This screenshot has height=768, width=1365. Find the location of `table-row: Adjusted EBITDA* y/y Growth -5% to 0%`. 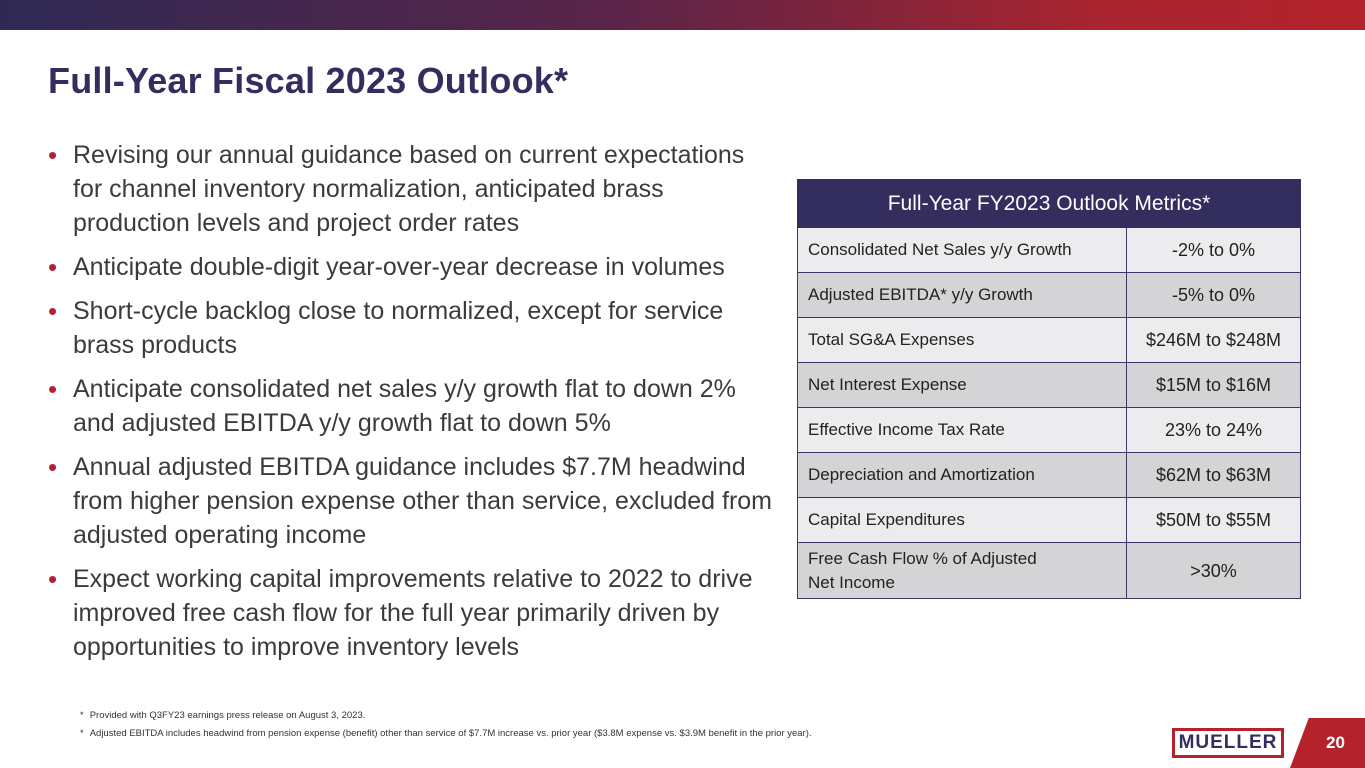

table-row: Adjusted EBITDA* y/y Growth -5% to 0% is located at coordinates (1049, 295).